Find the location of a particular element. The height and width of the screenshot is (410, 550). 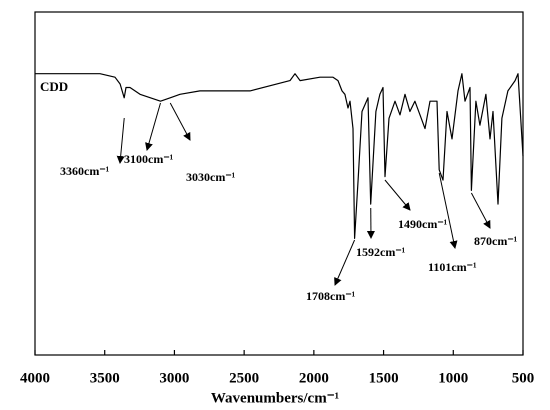

annotation-label: 870cm⁻¹ is located at coordinates (496, 241).